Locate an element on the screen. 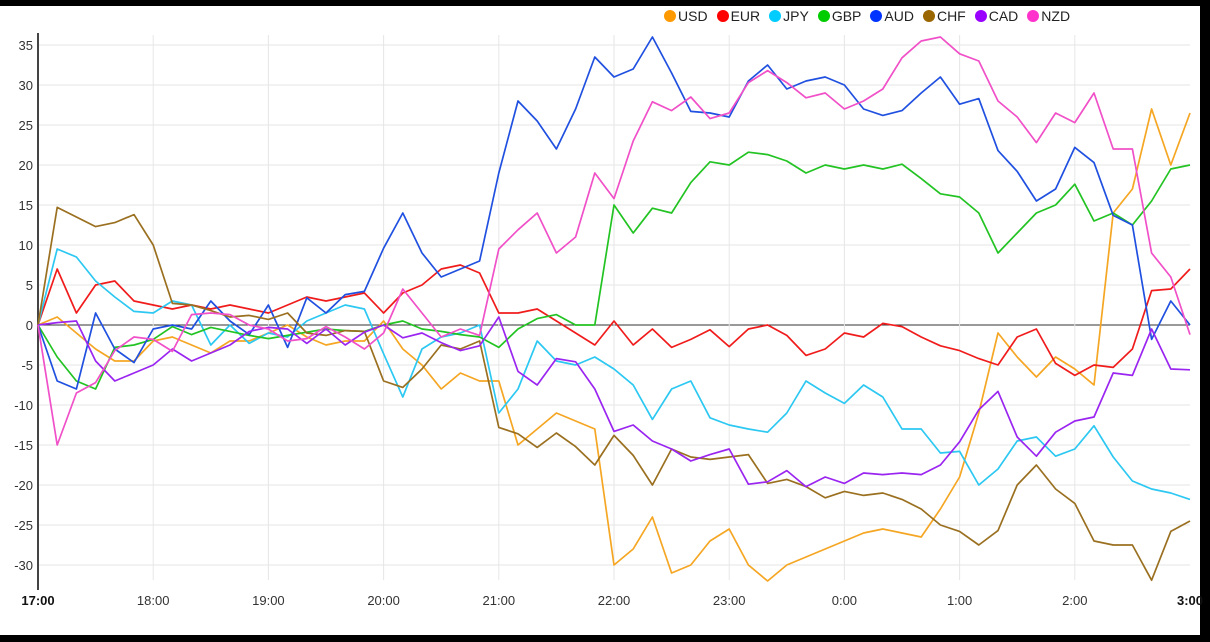 The width and height of the screenshot is (1210, 642). y-tick-label: 15 is located at coordinates (26, 205).